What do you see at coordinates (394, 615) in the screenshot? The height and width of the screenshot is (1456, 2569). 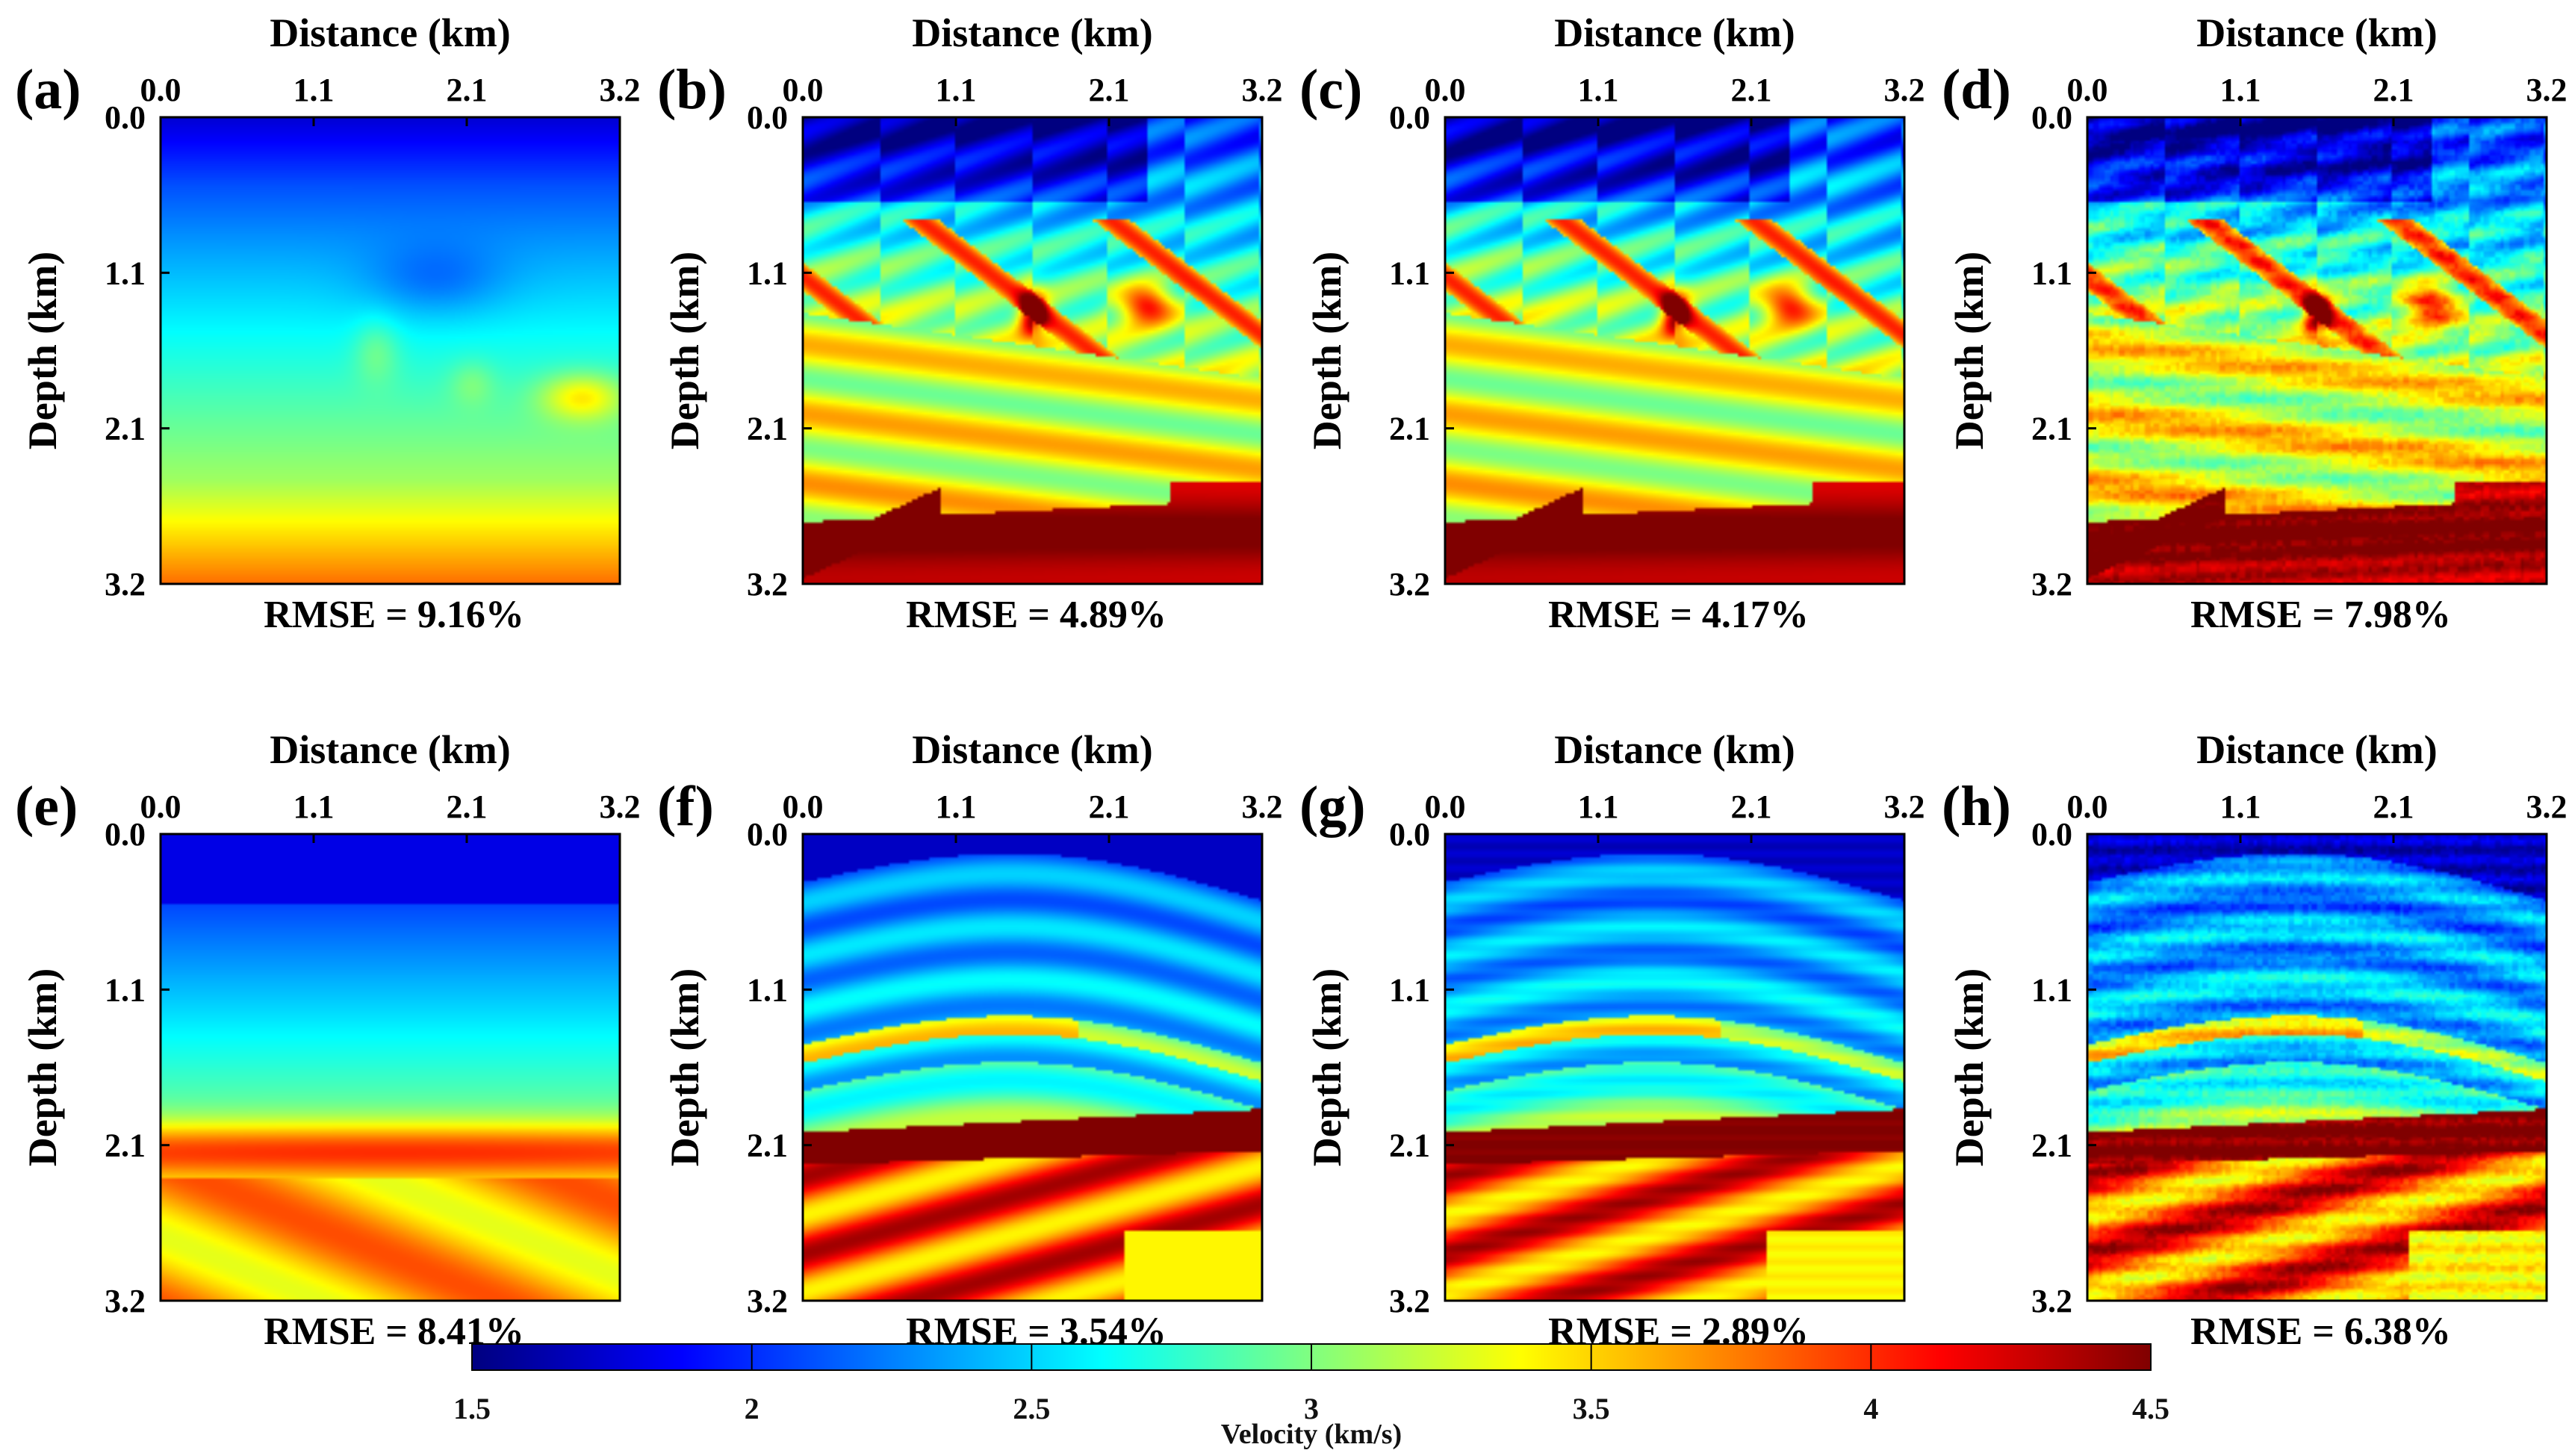 I see `rmse-annotation: RMSE = 9.16%` at bounding box center [394, 615].